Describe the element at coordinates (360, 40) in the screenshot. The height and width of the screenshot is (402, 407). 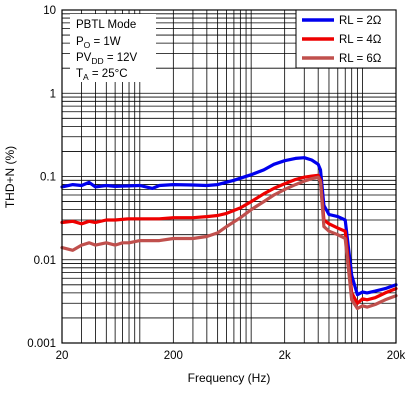
I see `legend-label-4ohm: RL = 4Ω` at that location.